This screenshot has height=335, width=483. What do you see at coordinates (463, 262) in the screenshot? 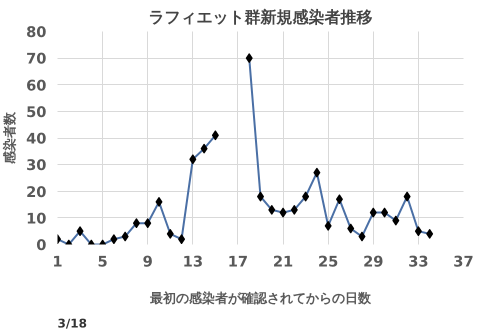
I see `x-tick-label: 37` at bounding box center [463, 262].